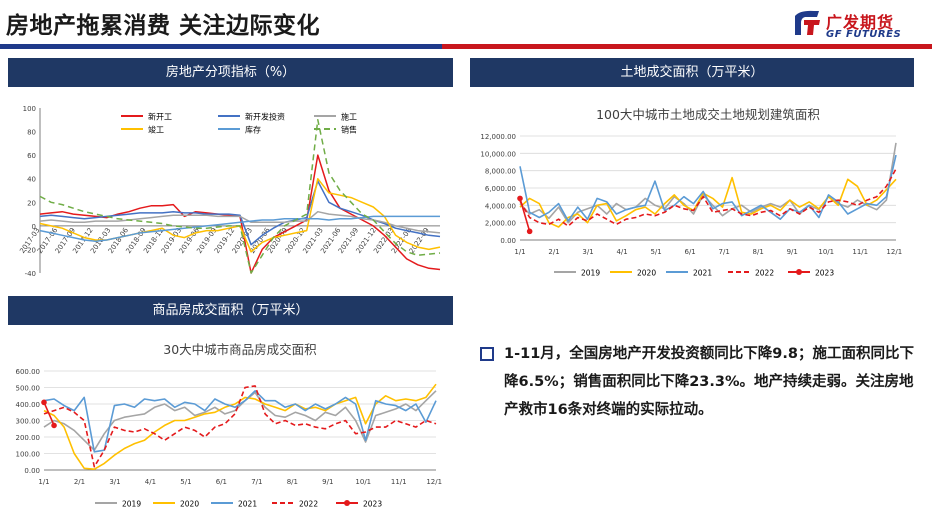 The image size is (932, 515). What do you see at coordinates (28, 372) in the screenshot?
I see `y-tick-label: 600.00` at bounding box center [28, 372].